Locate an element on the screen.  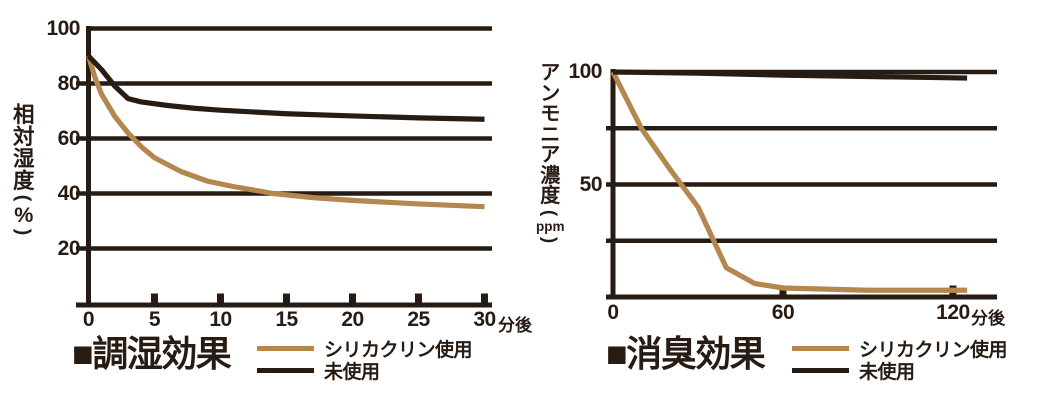
deodorize-chart-title: ■消臭効果 is located at coordinates (686, 353).